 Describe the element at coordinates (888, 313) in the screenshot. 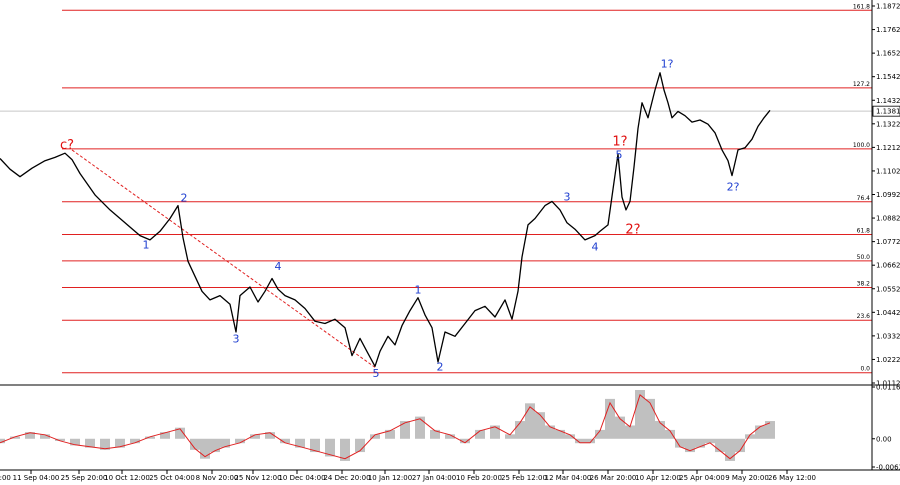

I see `price-tick-label-13: 1.0442` at that location.